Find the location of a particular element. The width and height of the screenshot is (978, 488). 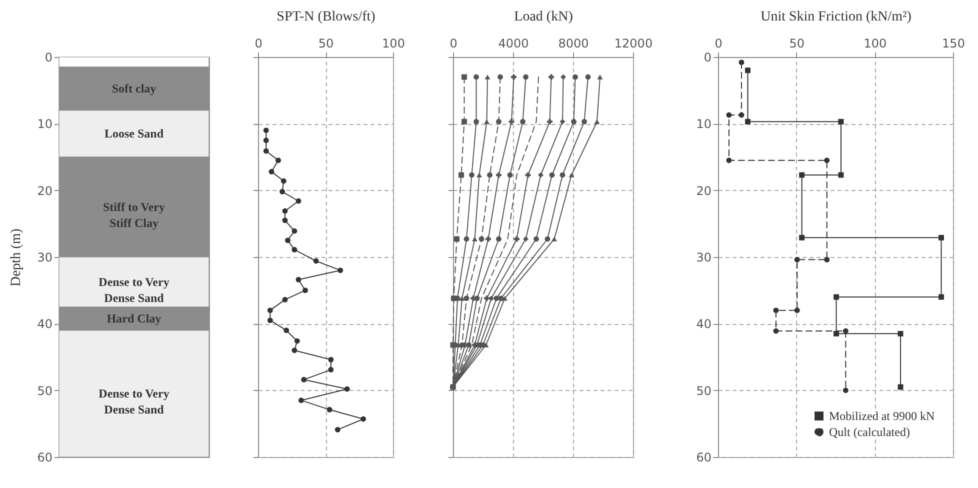

x-axis-title: SPT-N (Blows/ft) is located at coordinates (326, 17).